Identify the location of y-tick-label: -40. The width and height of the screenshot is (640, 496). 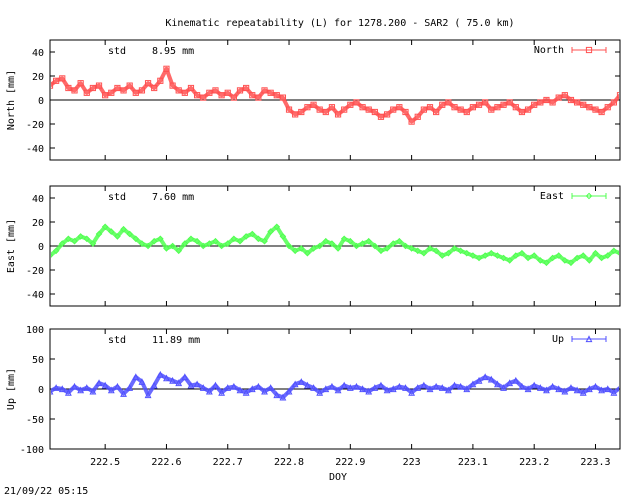
(35, 295).